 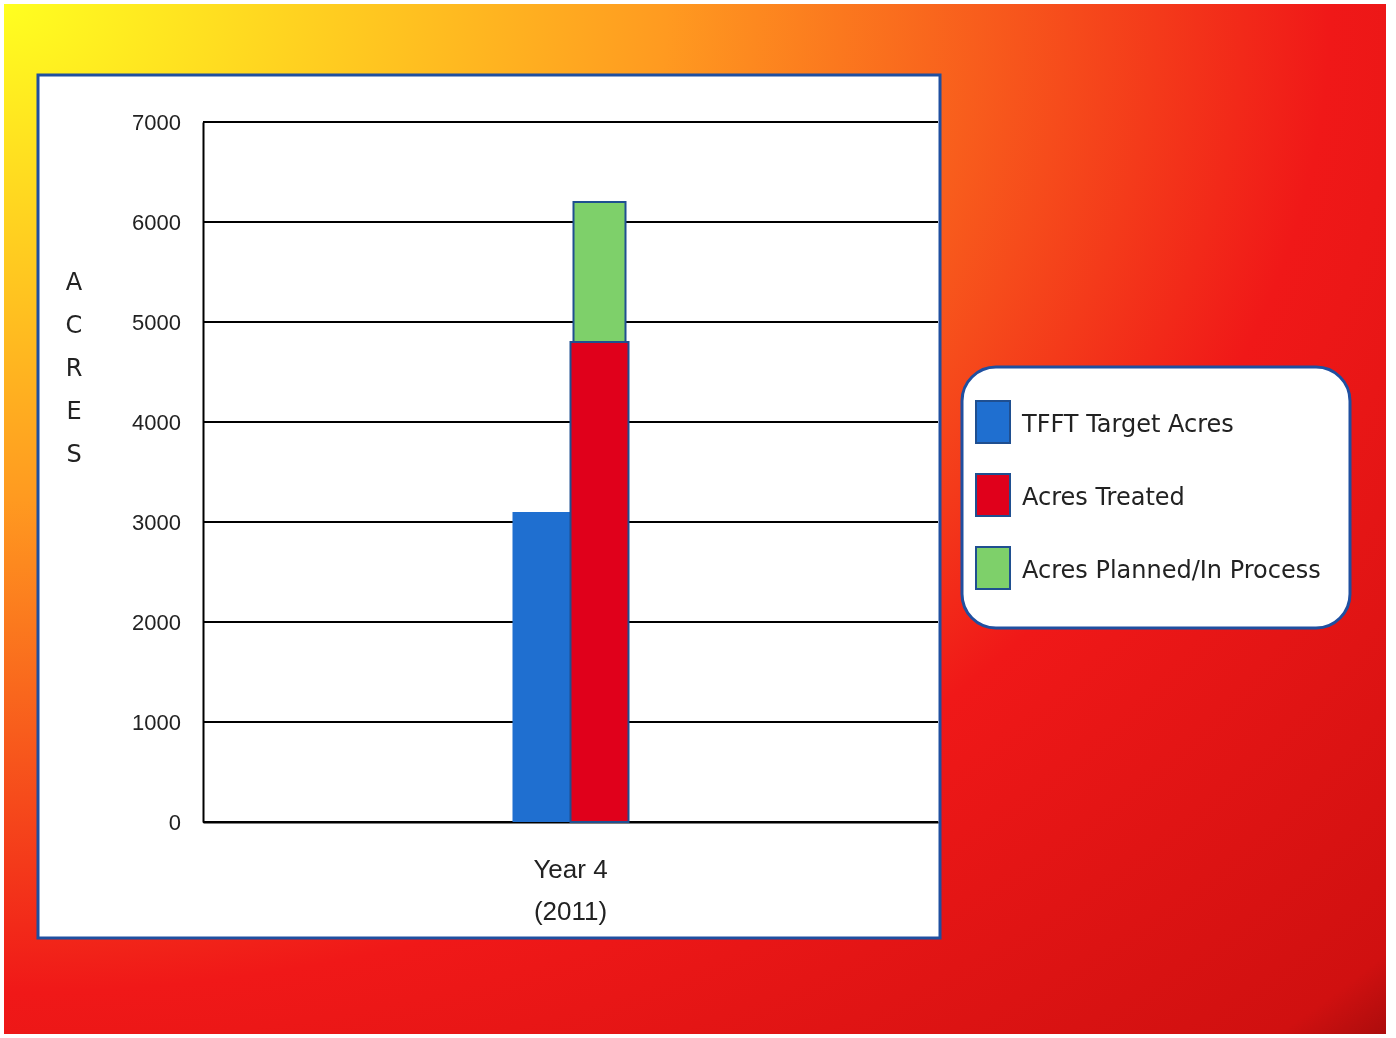 What do you see at coordinates (156, 622) in the screenshot?
I see `y-tick-label: 2000` at bounding box center [156, 622].